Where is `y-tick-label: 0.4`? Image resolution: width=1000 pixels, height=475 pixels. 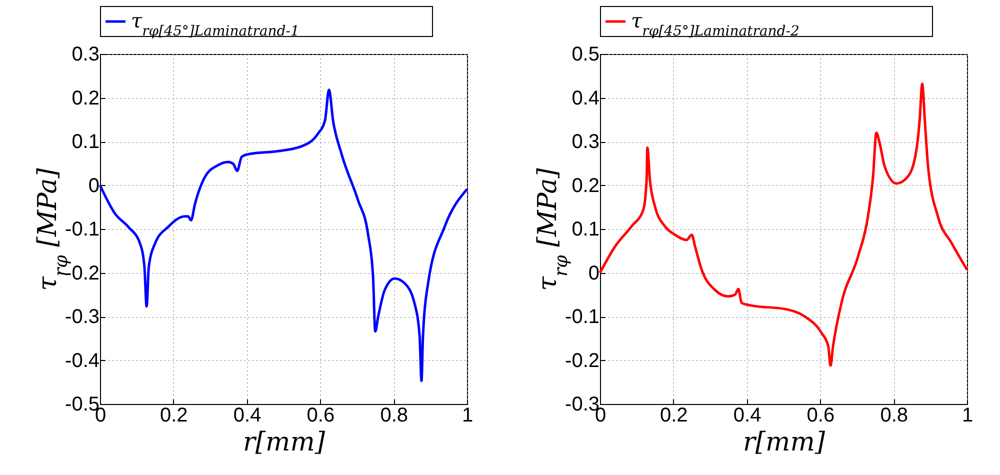 y-tick-label: 0.4 is located at coordinates (586, 98).